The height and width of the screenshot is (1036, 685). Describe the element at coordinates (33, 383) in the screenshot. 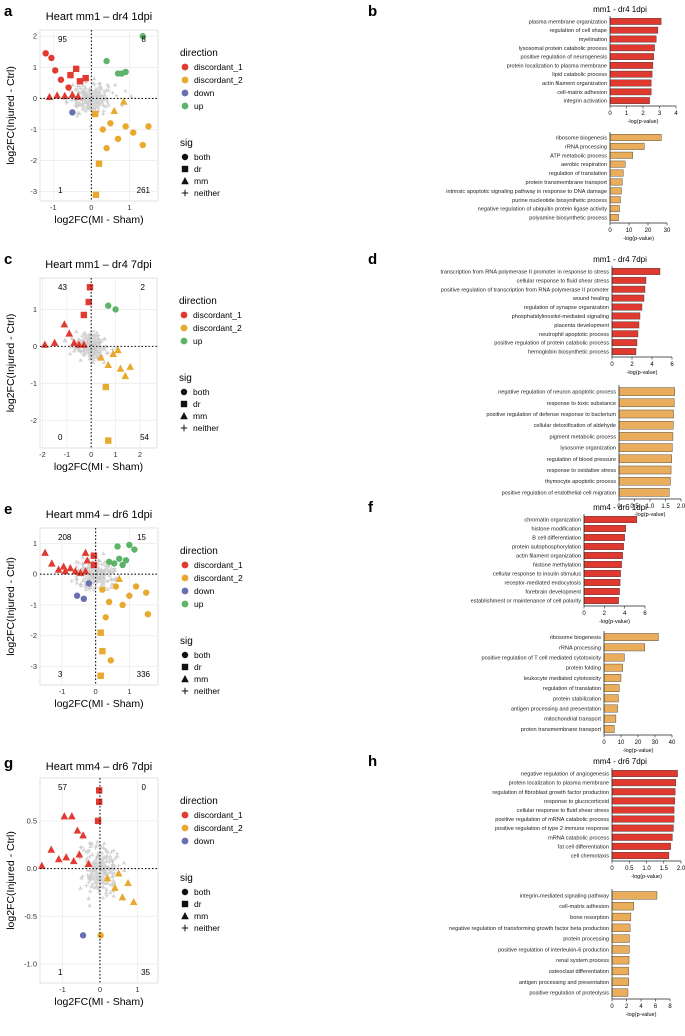

I see `y-tick-label-c: -1` at that location.